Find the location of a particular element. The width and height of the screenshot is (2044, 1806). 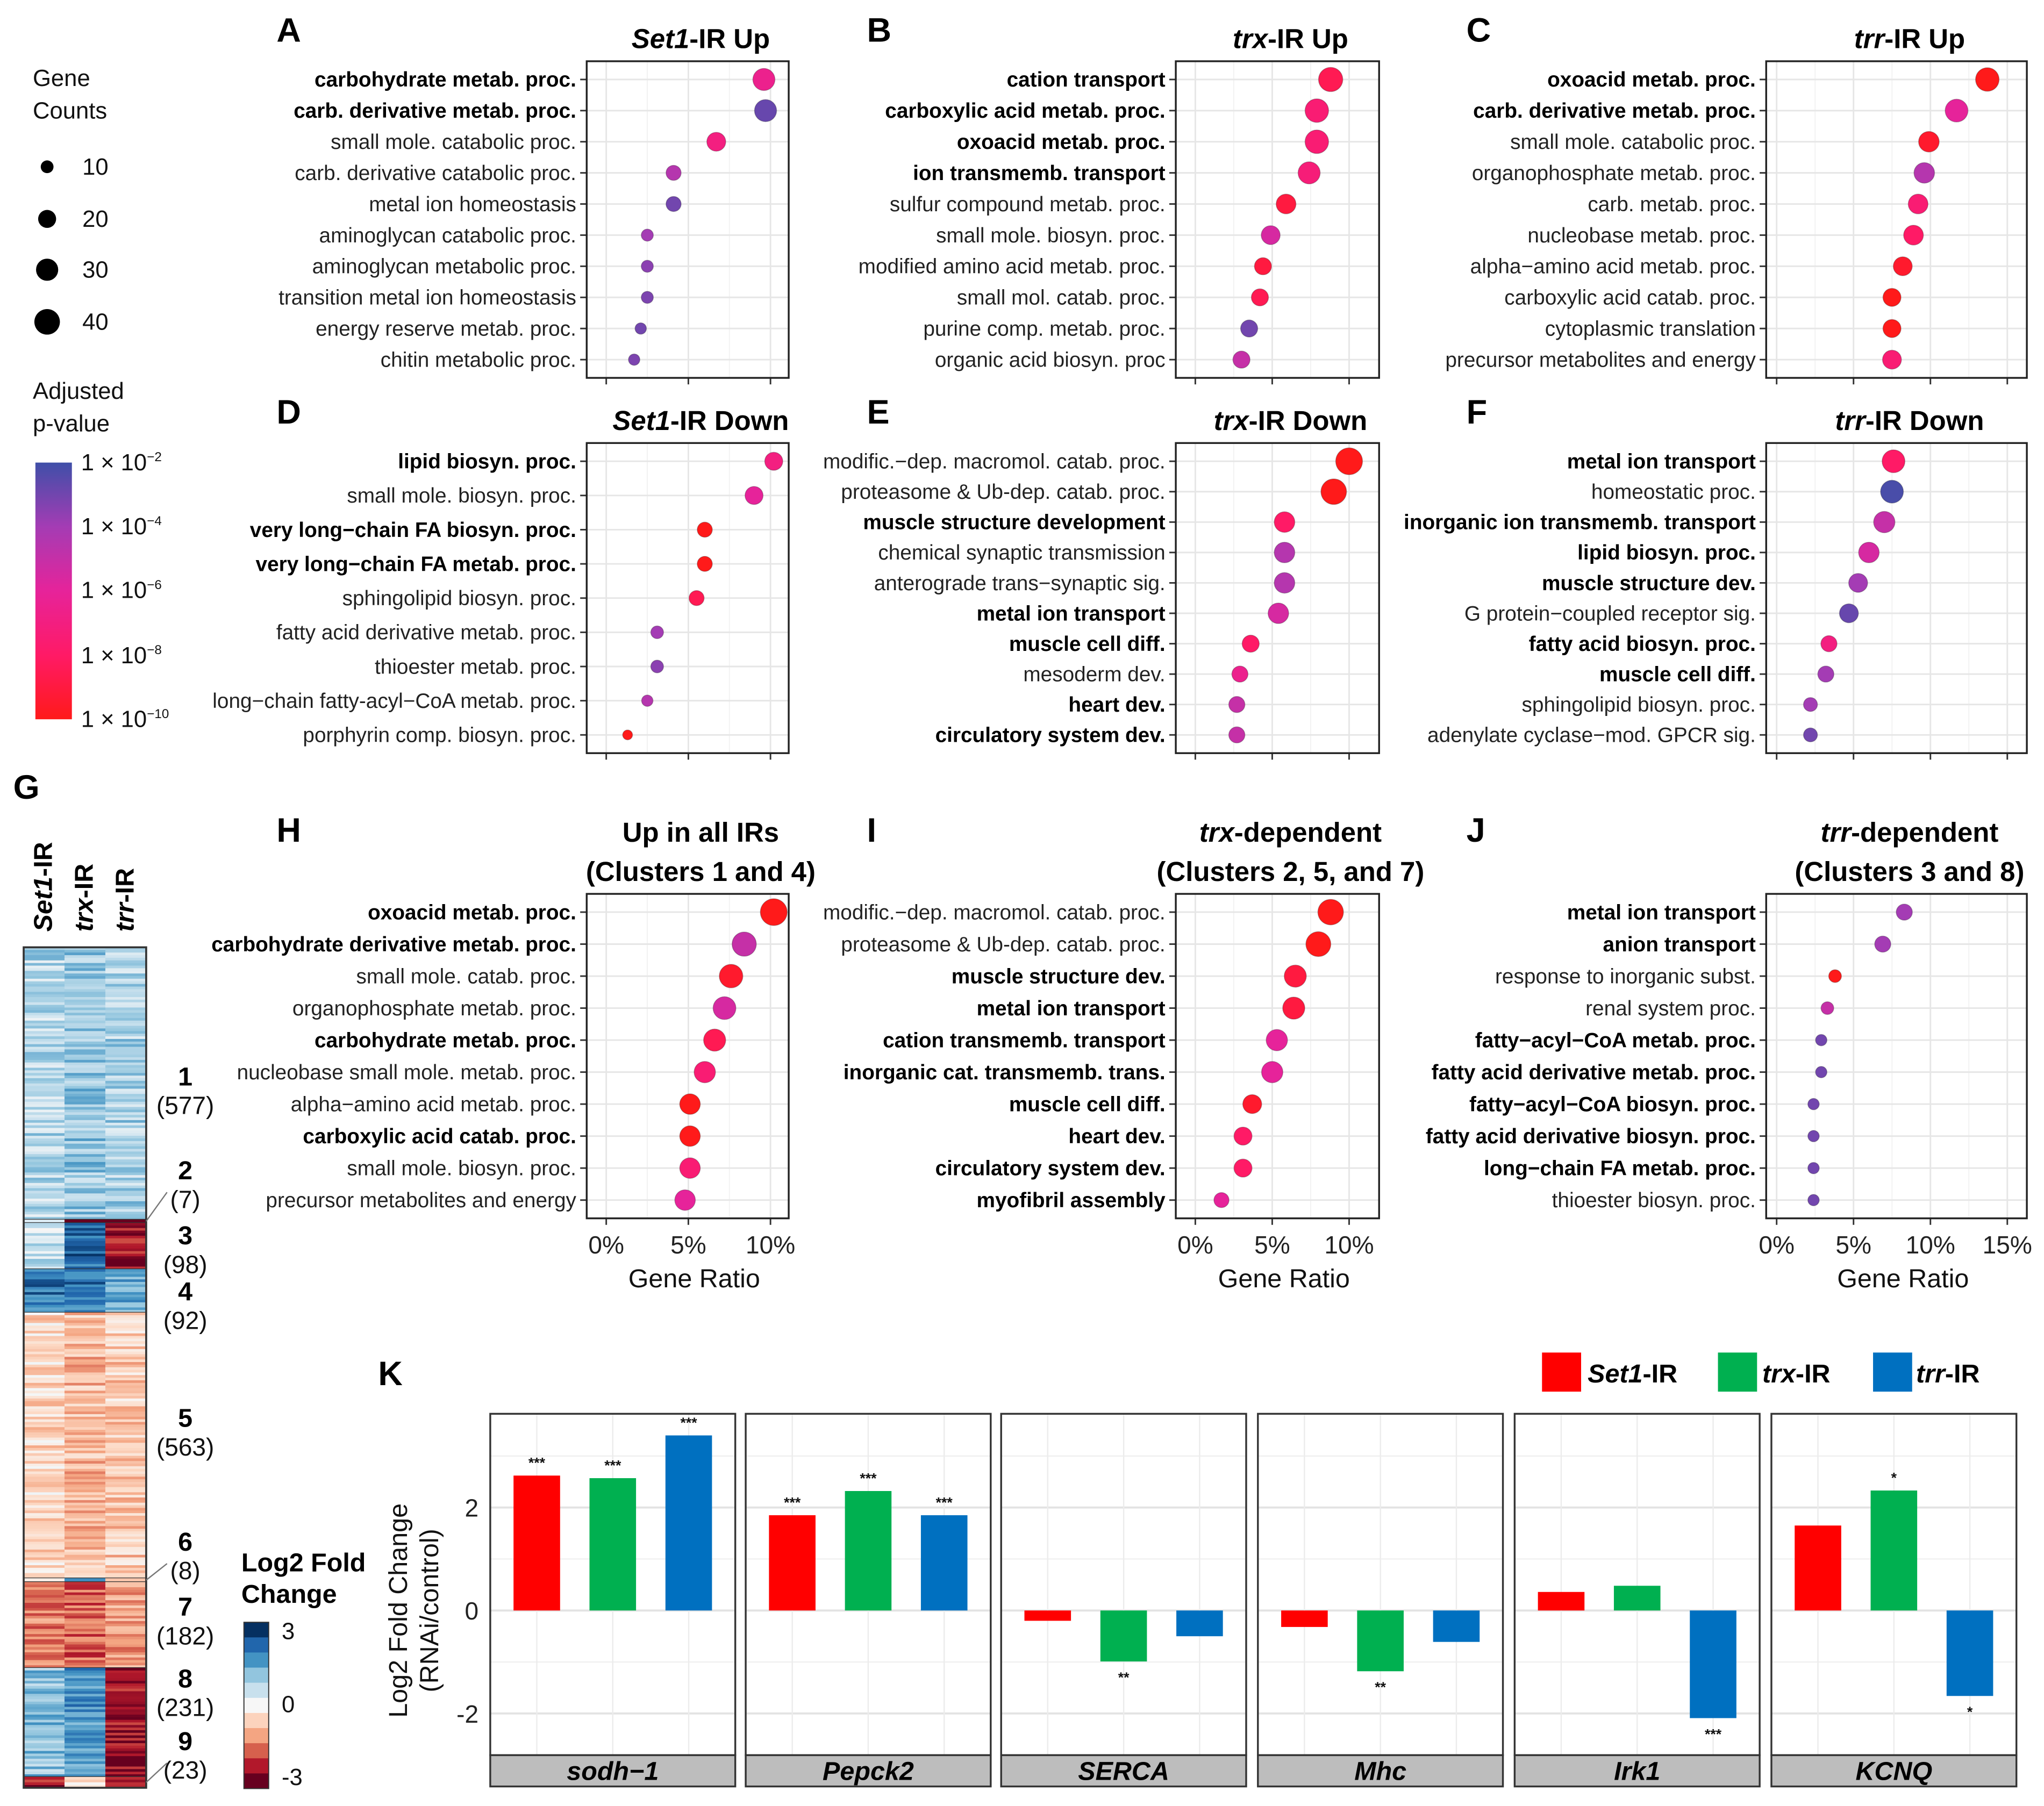

panel-letter: C is located at coordinates (1479, 30).